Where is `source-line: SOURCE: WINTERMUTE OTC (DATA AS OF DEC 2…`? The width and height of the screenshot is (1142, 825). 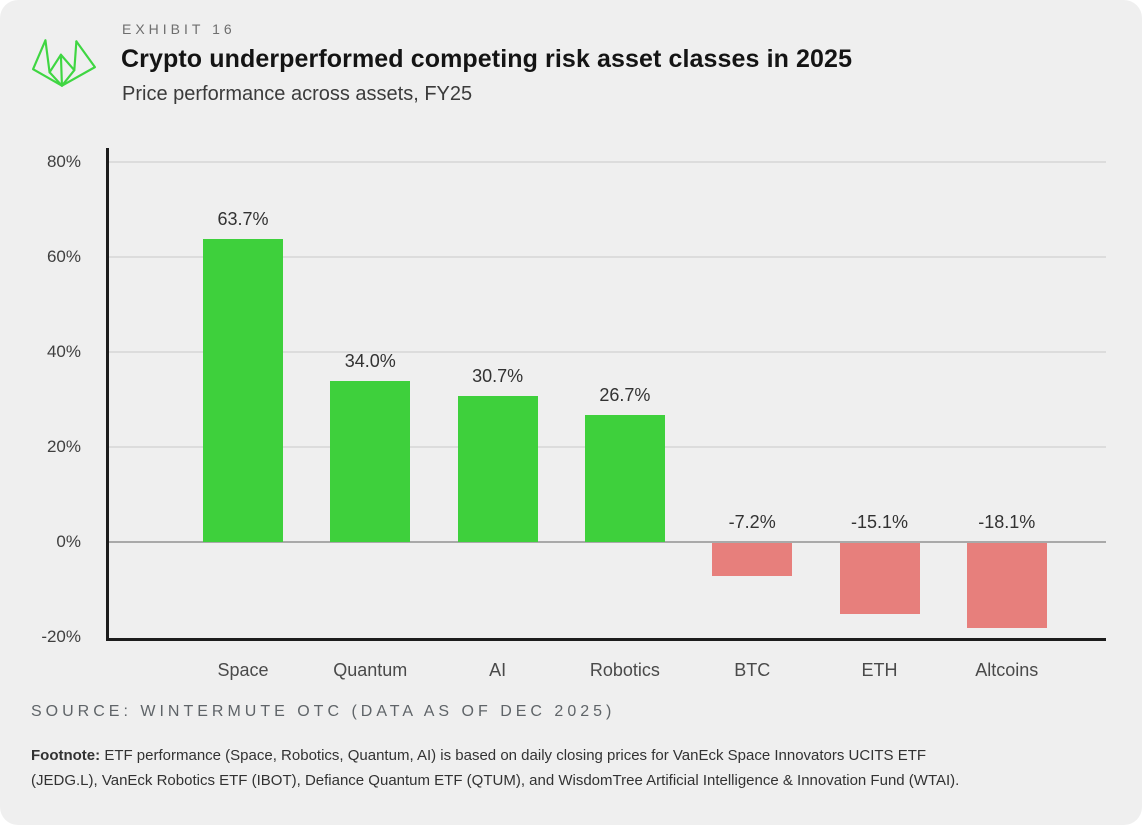
source-line: SOURCE: WINTERMUTE OTC (DATA AS OF DEC 2… is located at coordinates (323, 711).